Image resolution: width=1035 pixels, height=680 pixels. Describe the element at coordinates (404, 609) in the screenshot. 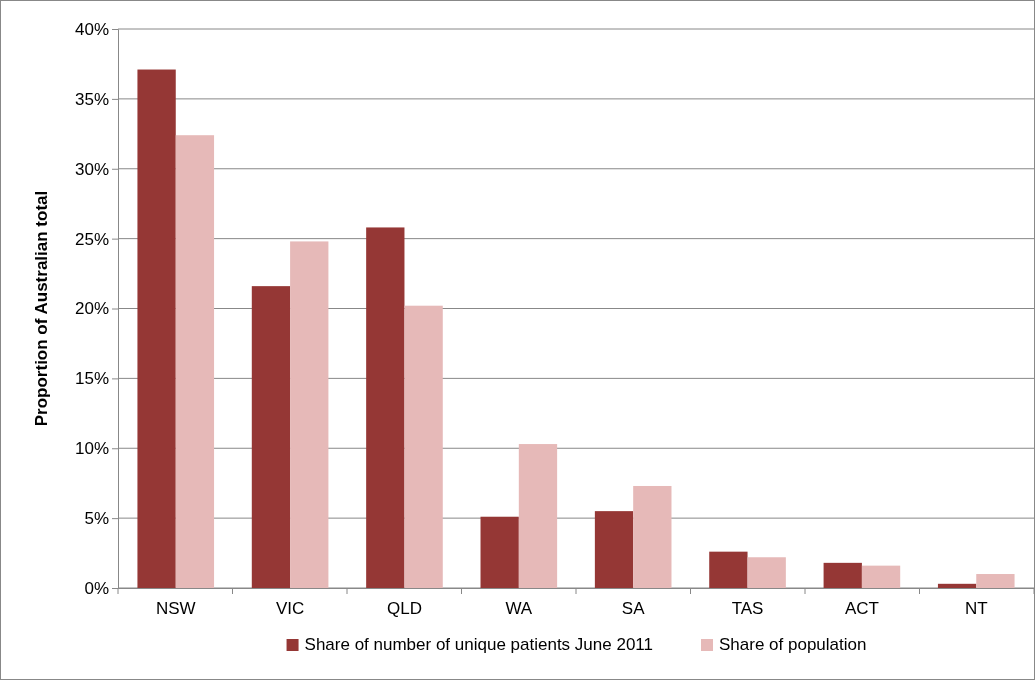

I see `x-tick-label: QLD` at that location.